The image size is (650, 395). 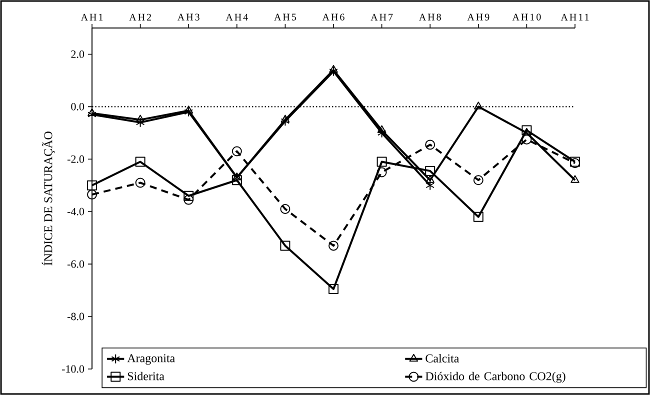 I want to click on y-tick-label: -4.0, so click(x=75, y=212).